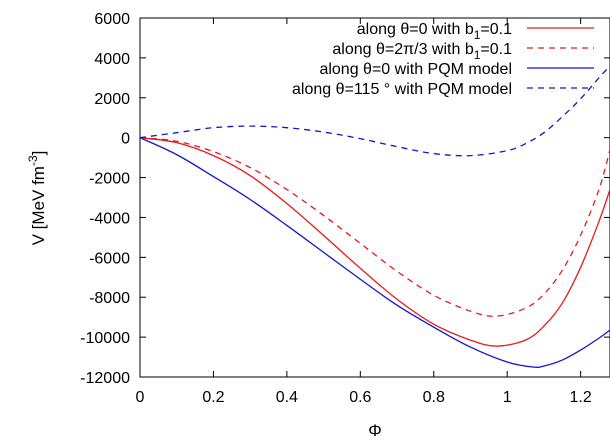  I want to click on y-axis-label-main: V [MeV fm, so click(38, 205).